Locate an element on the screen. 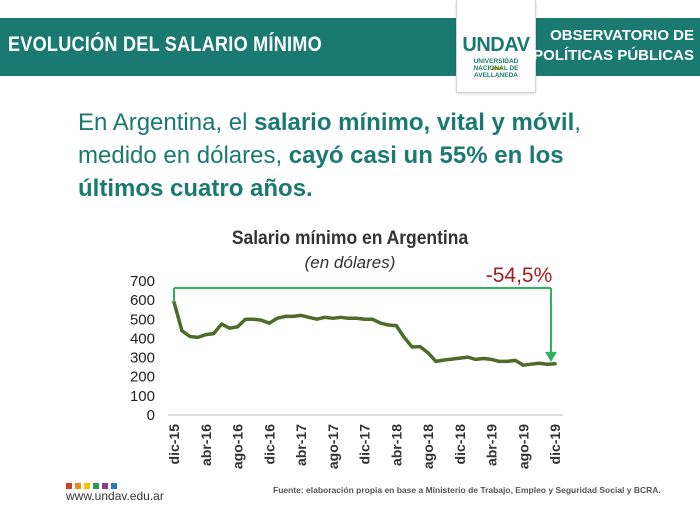 The image size is (700, 525). annotation-arrowhead is located at coordinates (551, 356).